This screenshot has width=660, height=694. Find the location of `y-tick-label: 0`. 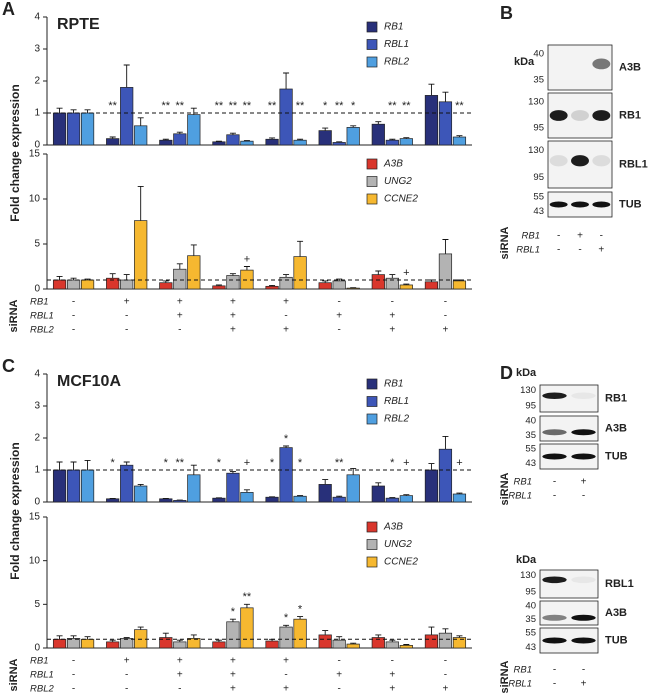

y-tick-label: 0 is located at coordinates (37, 289).